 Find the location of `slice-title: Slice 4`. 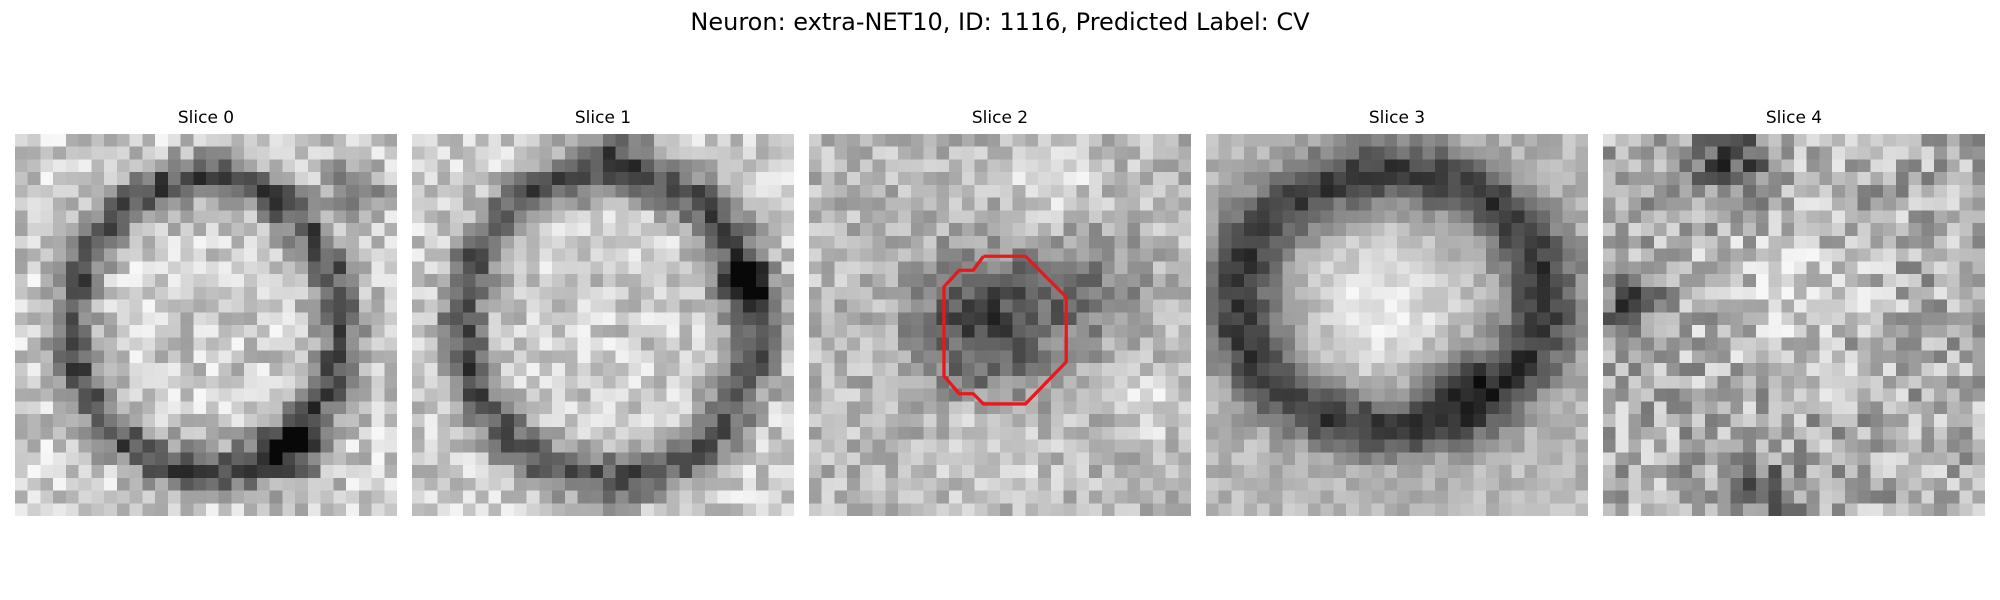

slice-title: Slice 4 is located at coordinates (1794, 118).